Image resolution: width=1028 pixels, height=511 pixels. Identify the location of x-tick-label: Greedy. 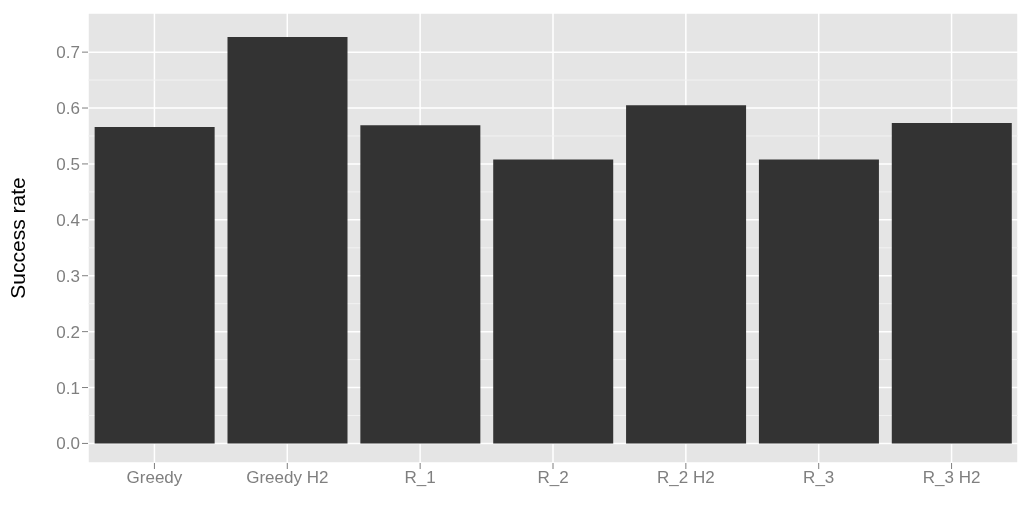
(154, 478).